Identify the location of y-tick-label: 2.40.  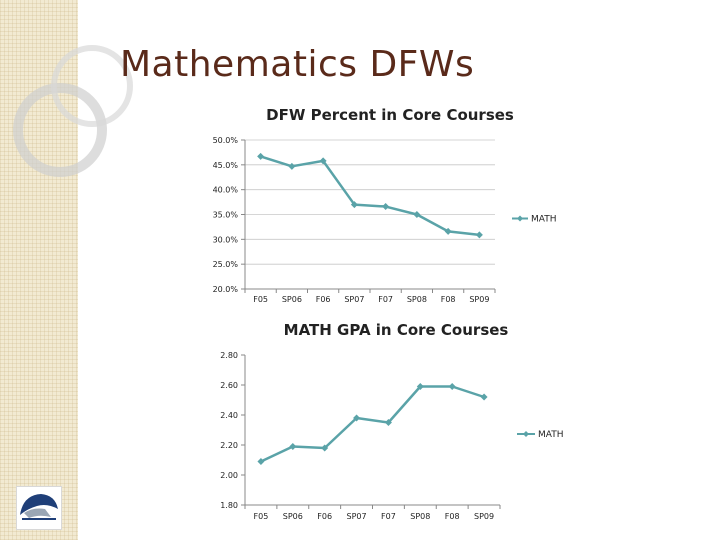
(229, 415).